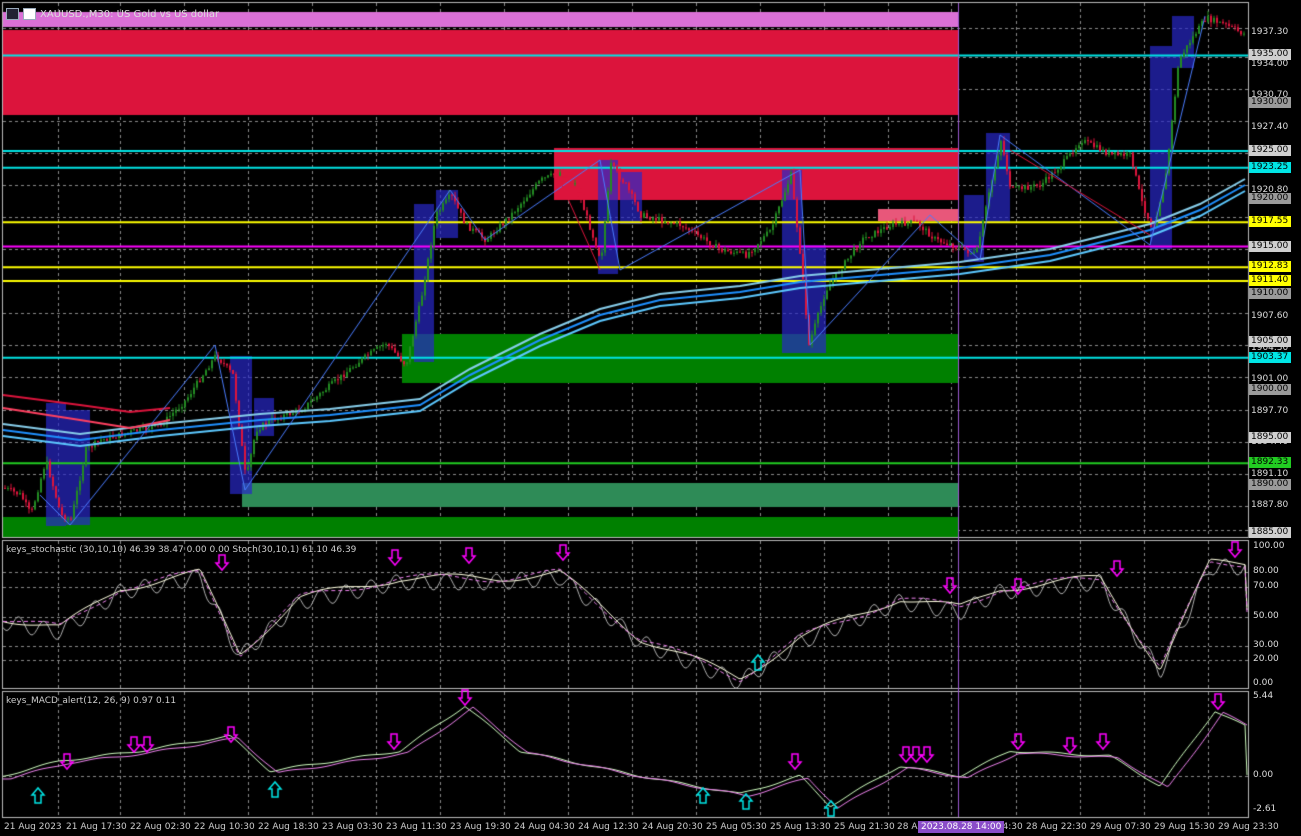 The width and height of the screenshot is (1301, 836). What do you see at coordinates (91, 701) in the screenshot?
I see `macd-header: keys_MACD_alert(12, 26, 9) 0.97 0.11` at bounding box center [91, 701].